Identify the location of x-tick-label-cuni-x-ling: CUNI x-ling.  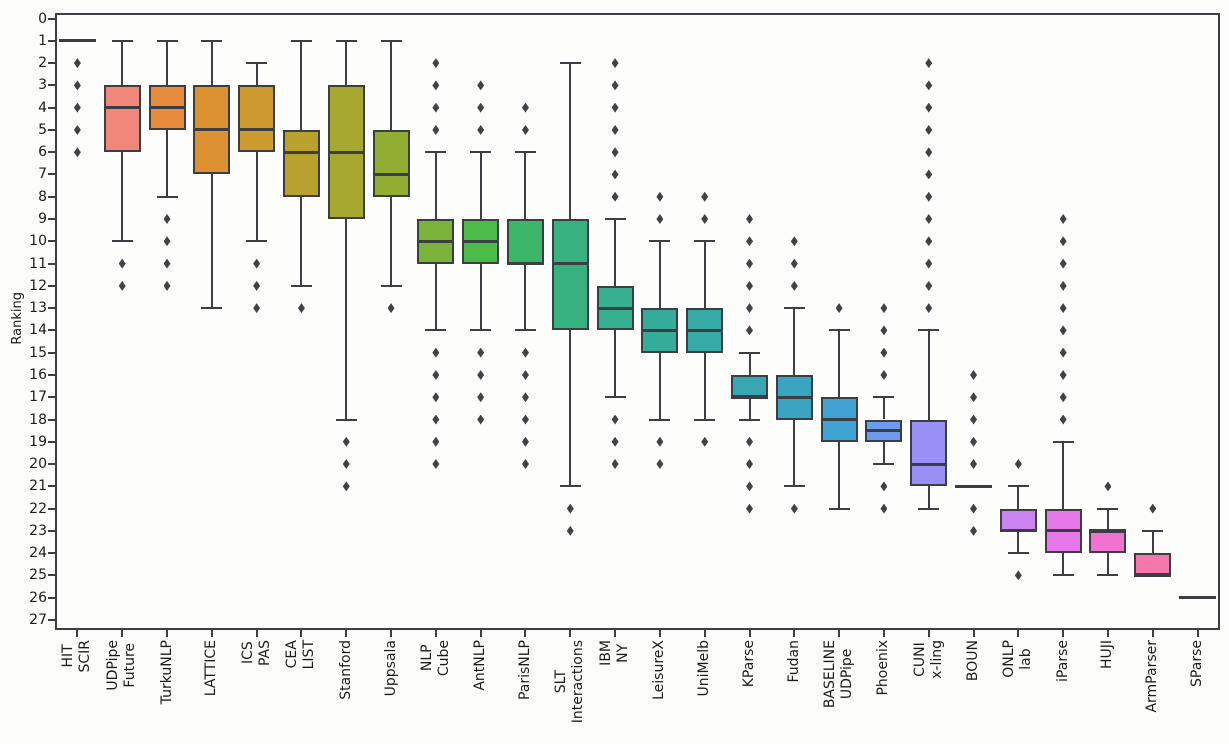
(928, 659).